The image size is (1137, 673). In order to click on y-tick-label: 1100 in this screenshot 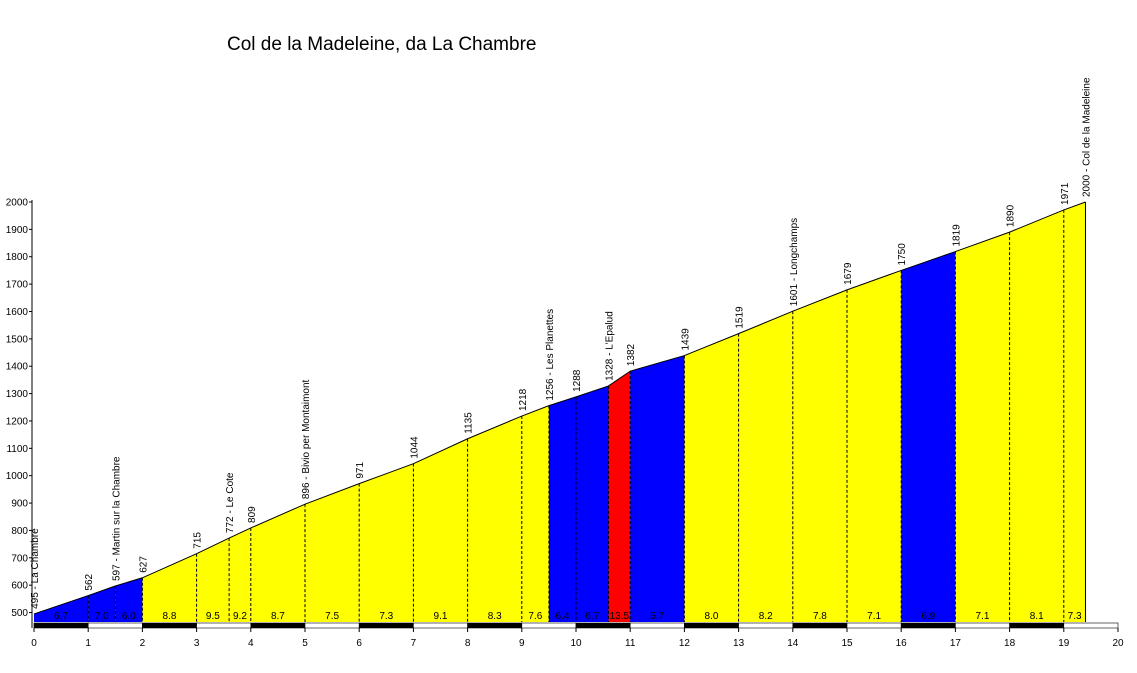, I will do `click(17, 449)`.